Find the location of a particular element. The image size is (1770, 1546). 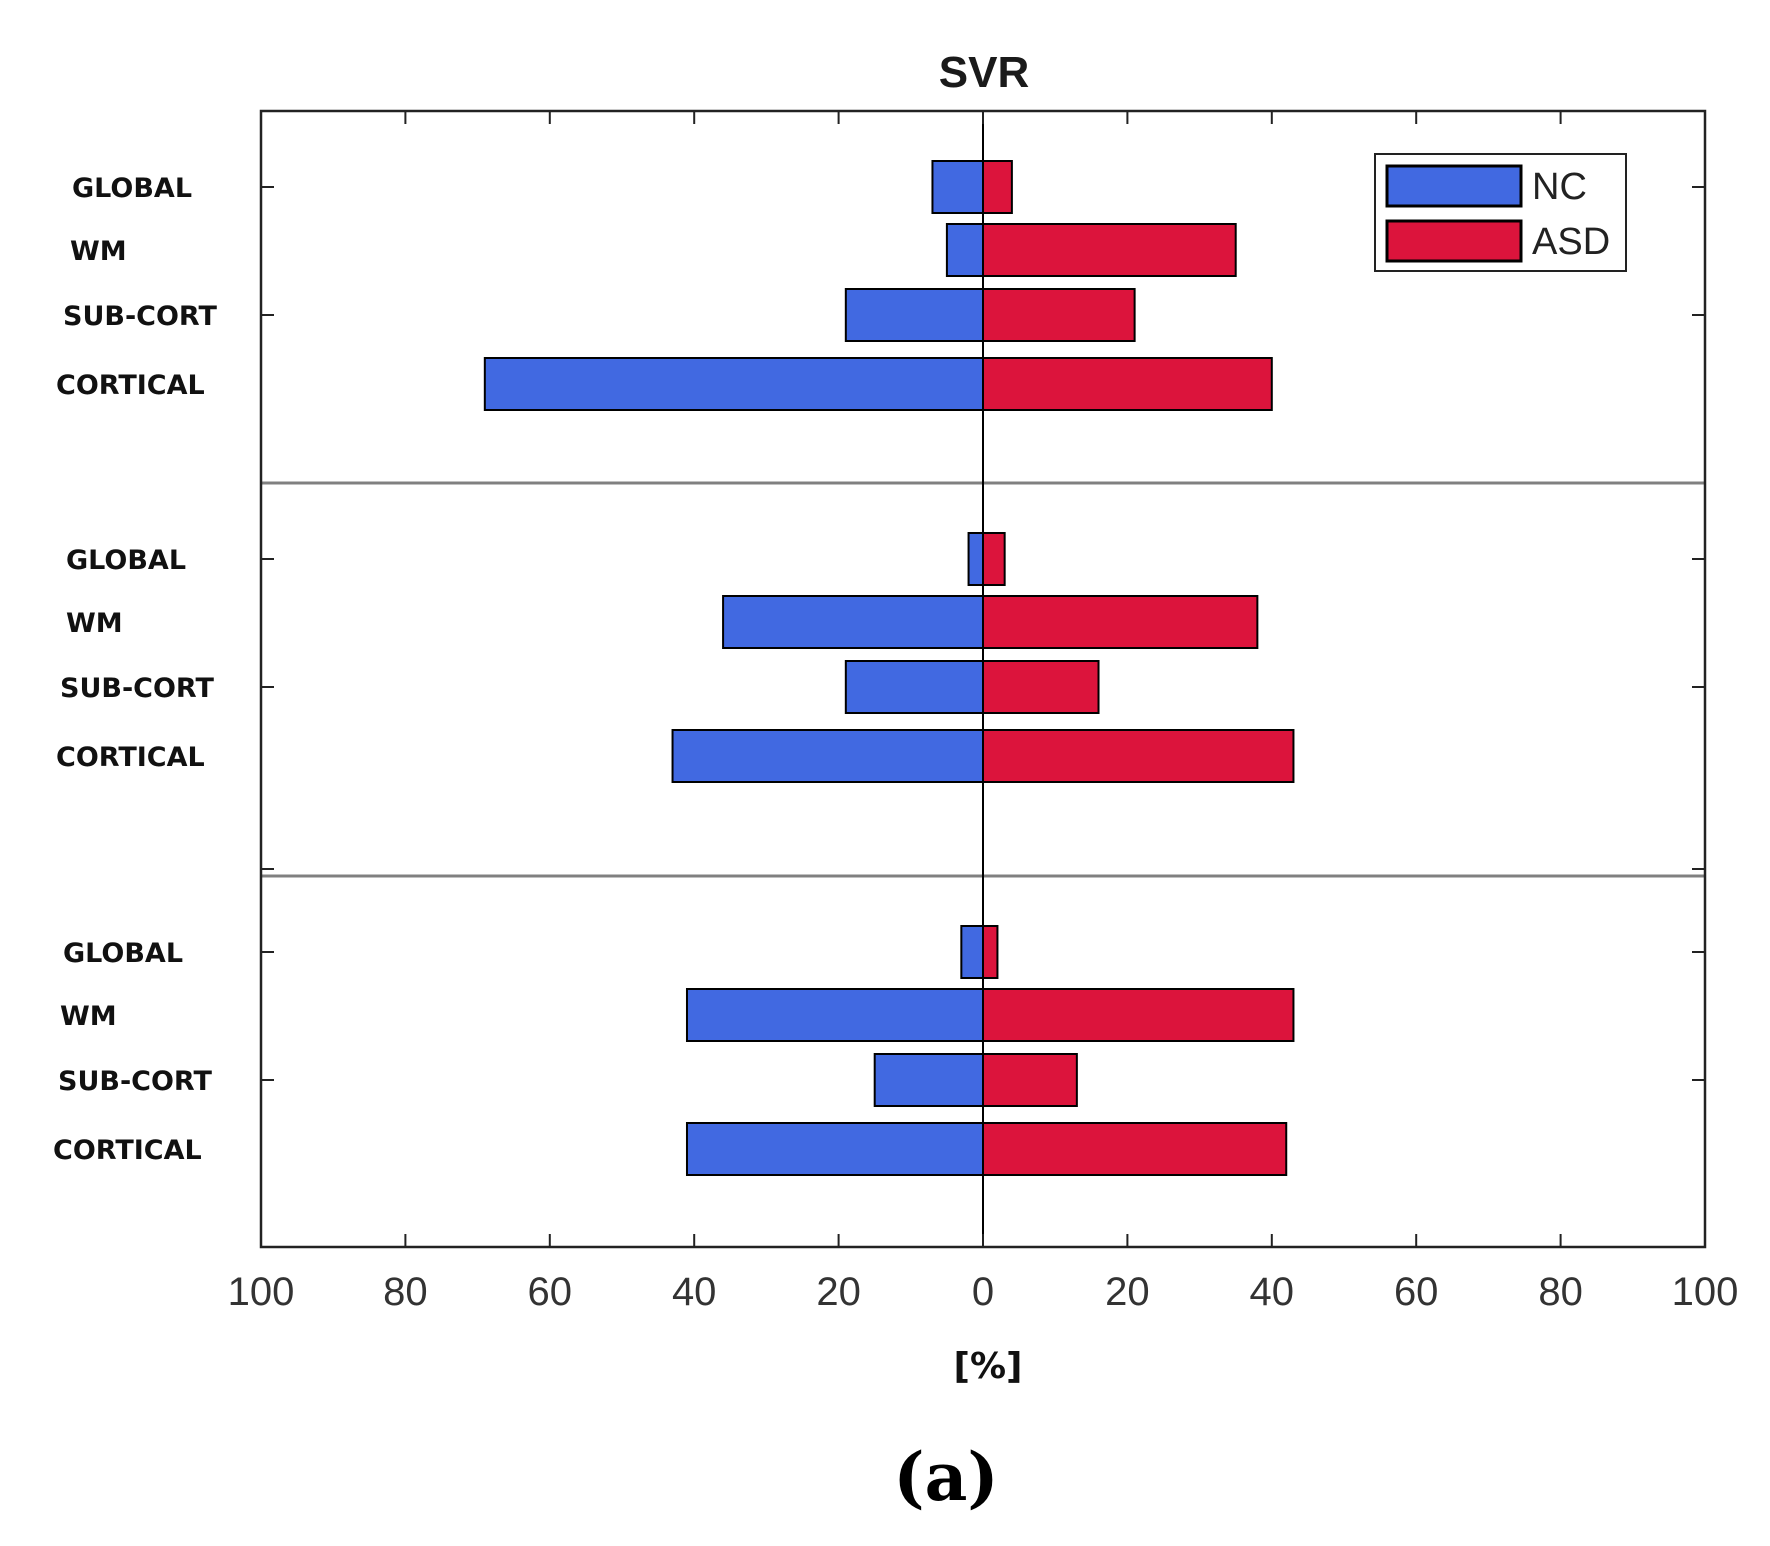

chart-title: SVR is located at coordinates (984, 72).